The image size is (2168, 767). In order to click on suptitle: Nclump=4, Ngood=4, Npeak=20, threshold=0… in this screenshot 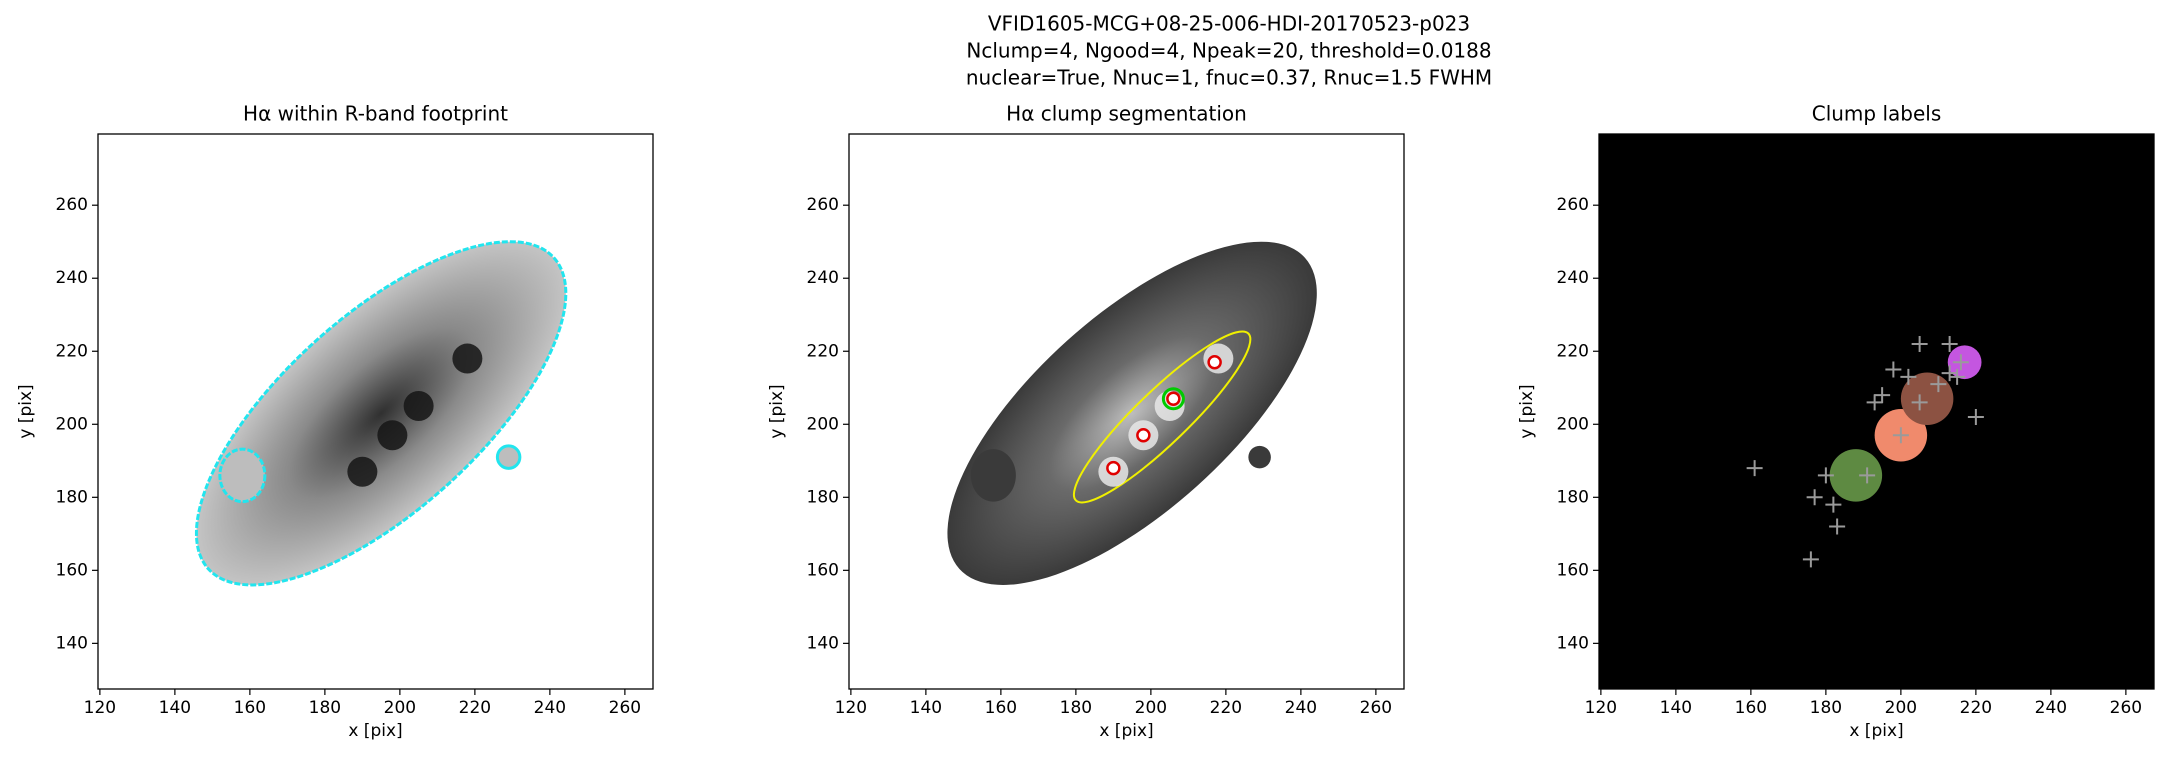, I will do `click(1228, 51)`.